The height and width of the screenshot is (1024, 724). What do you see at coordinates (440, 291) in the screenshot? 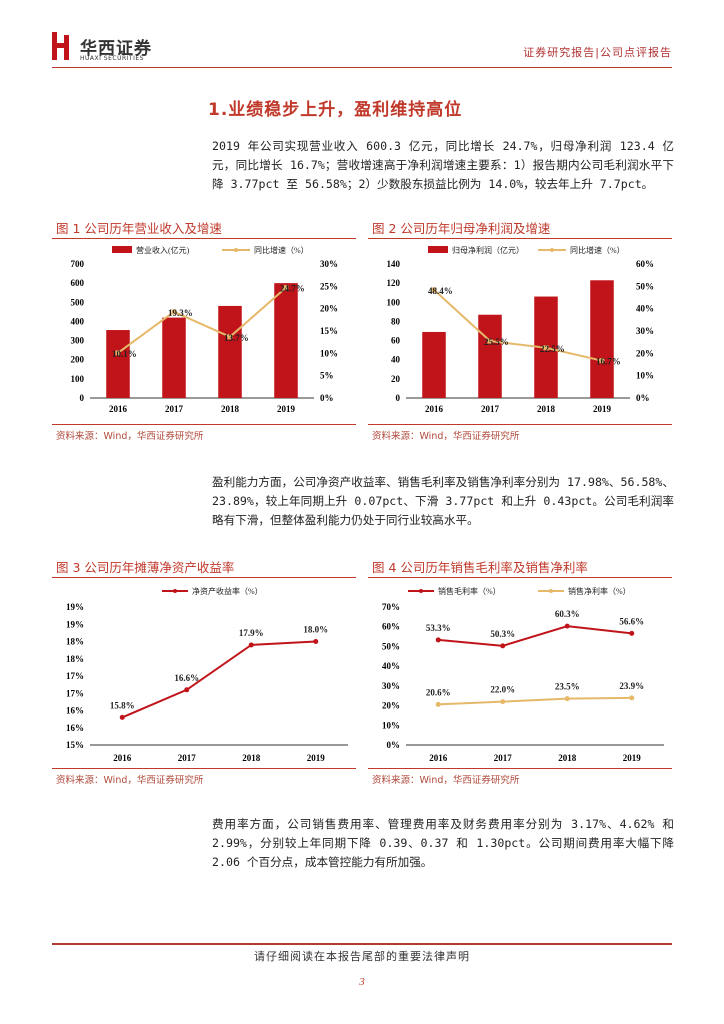
I see `growth-data-label: 48.4%` at bounding box center [440, 291].